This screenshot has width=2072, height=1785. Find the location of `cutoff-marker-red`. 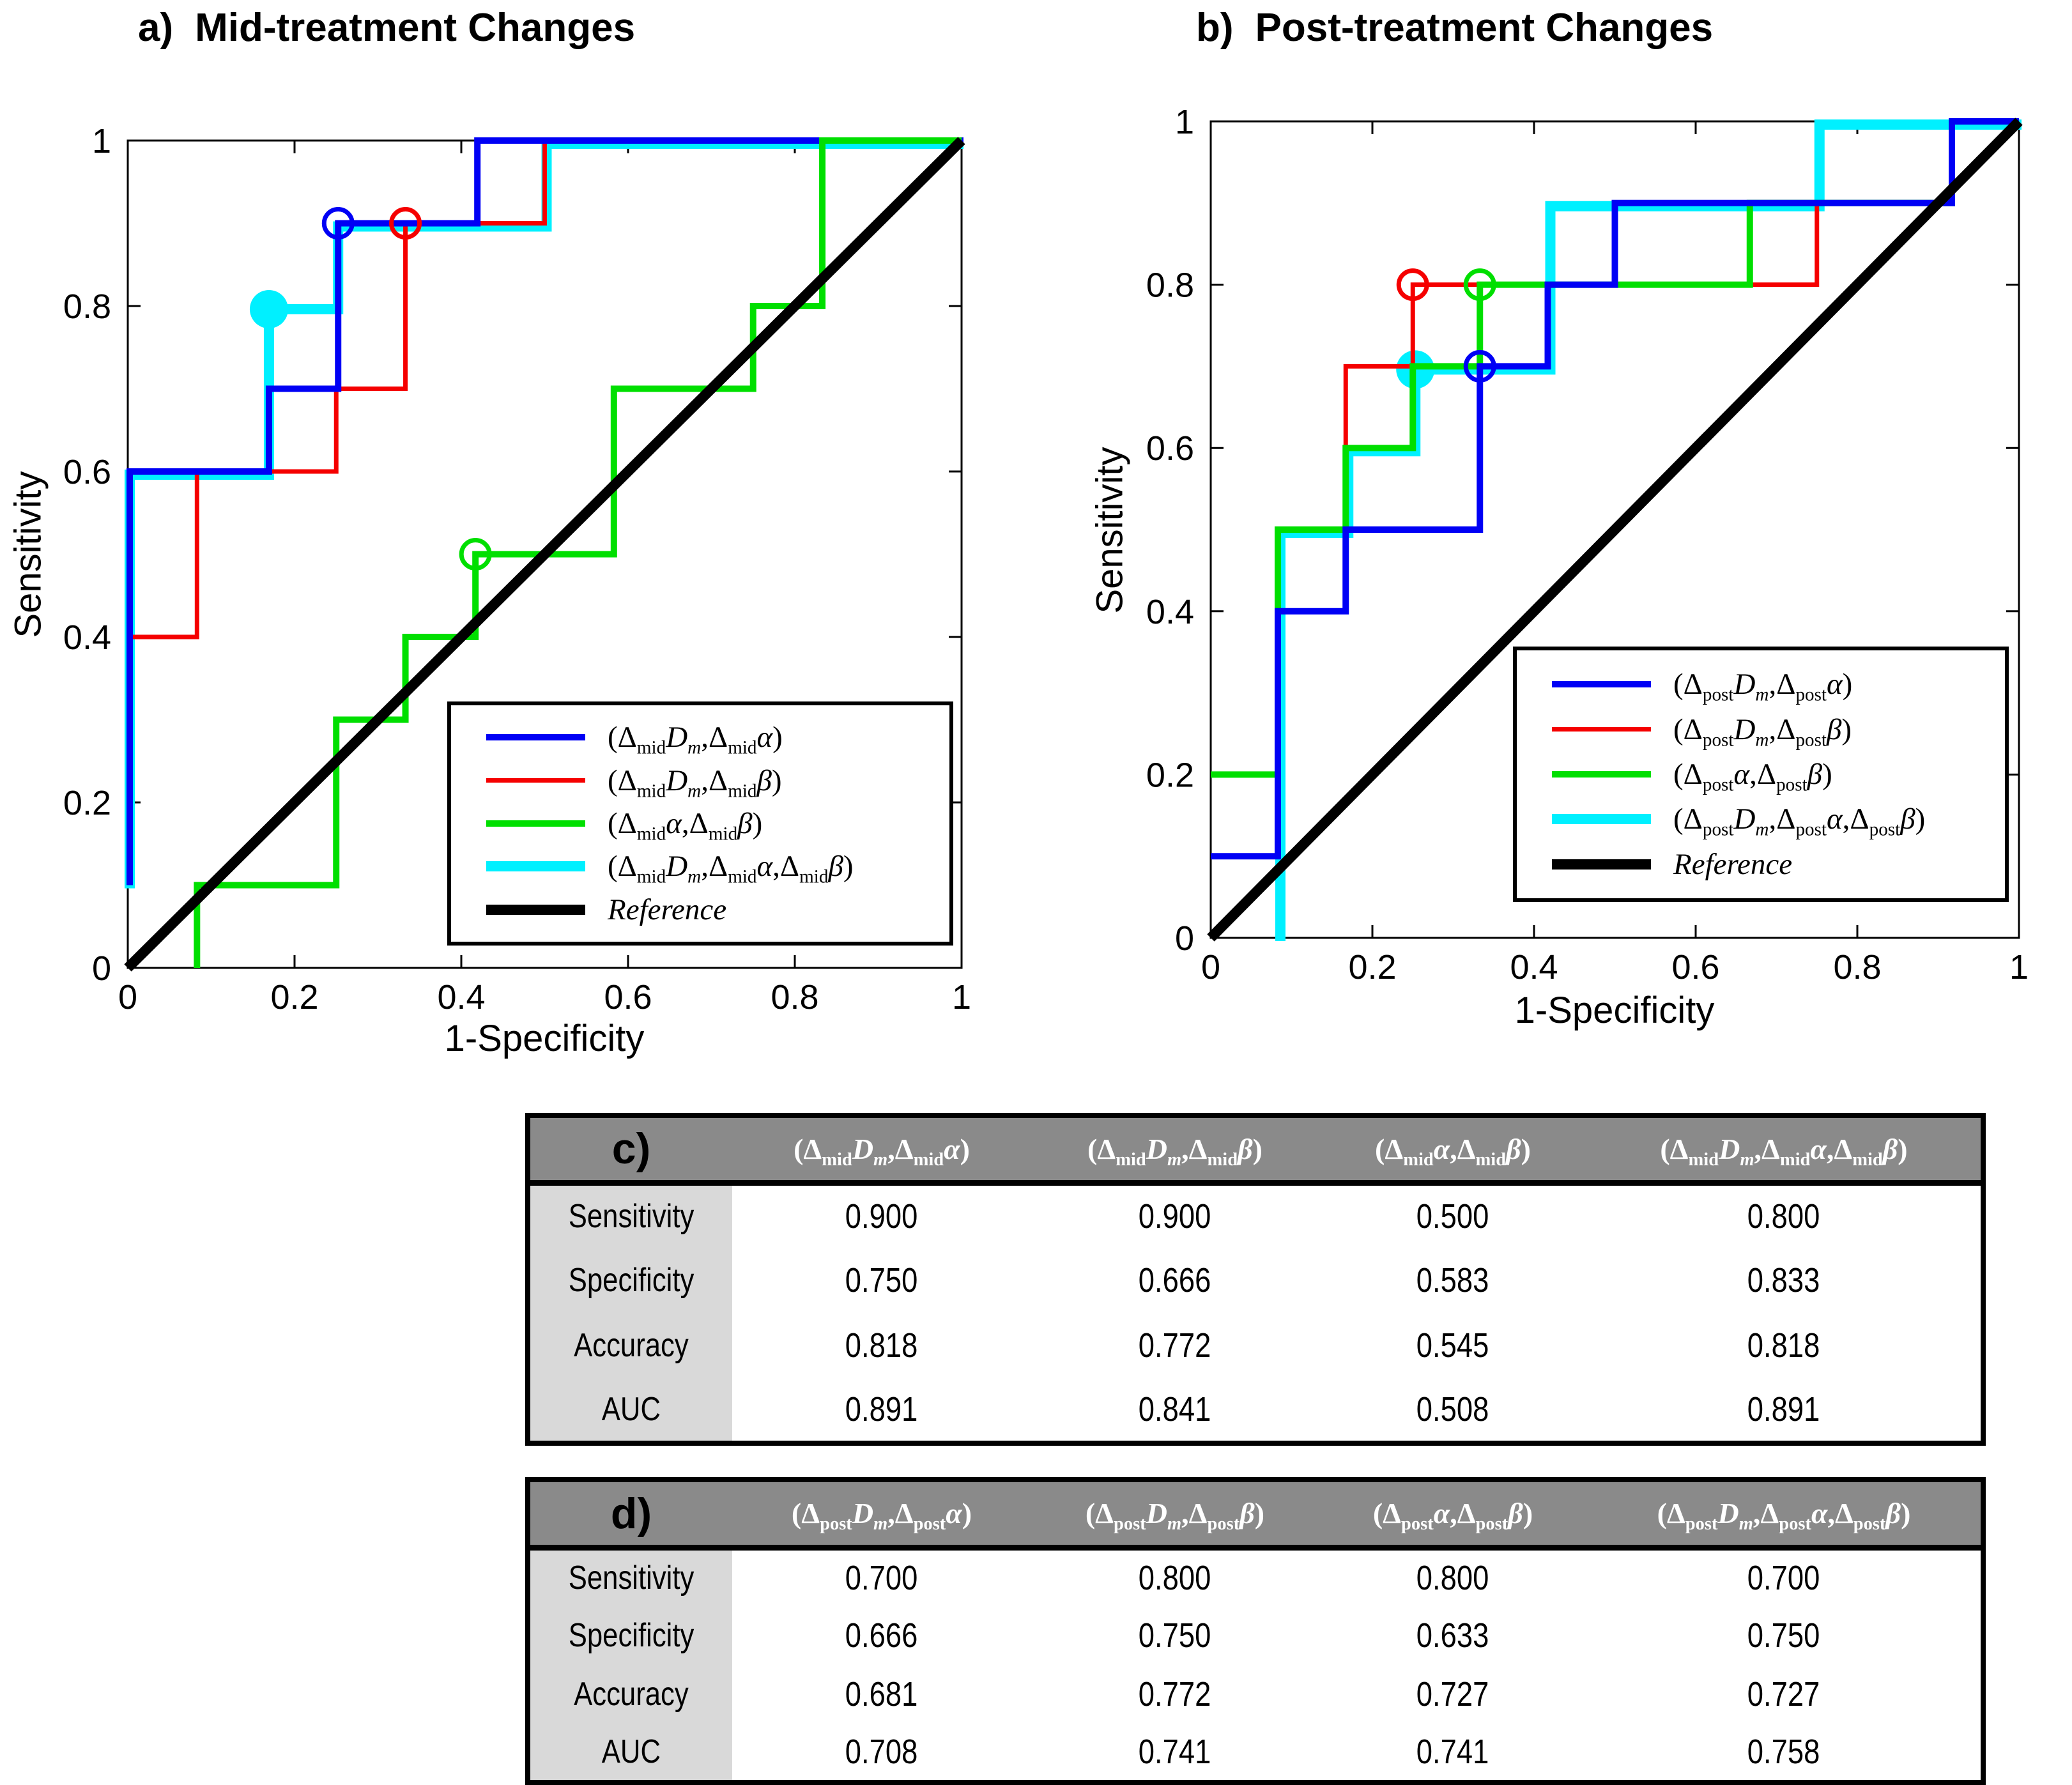

cutoff-marker-red is located at coordinates (1412, 285).